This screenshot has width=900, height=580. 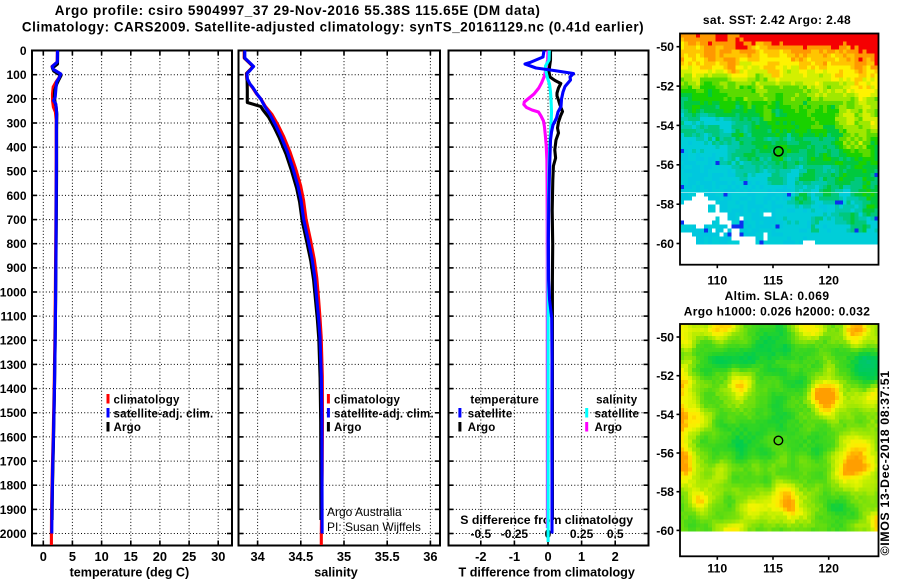 I want to click on svg-text: temperature, so click(x=504, y=400).